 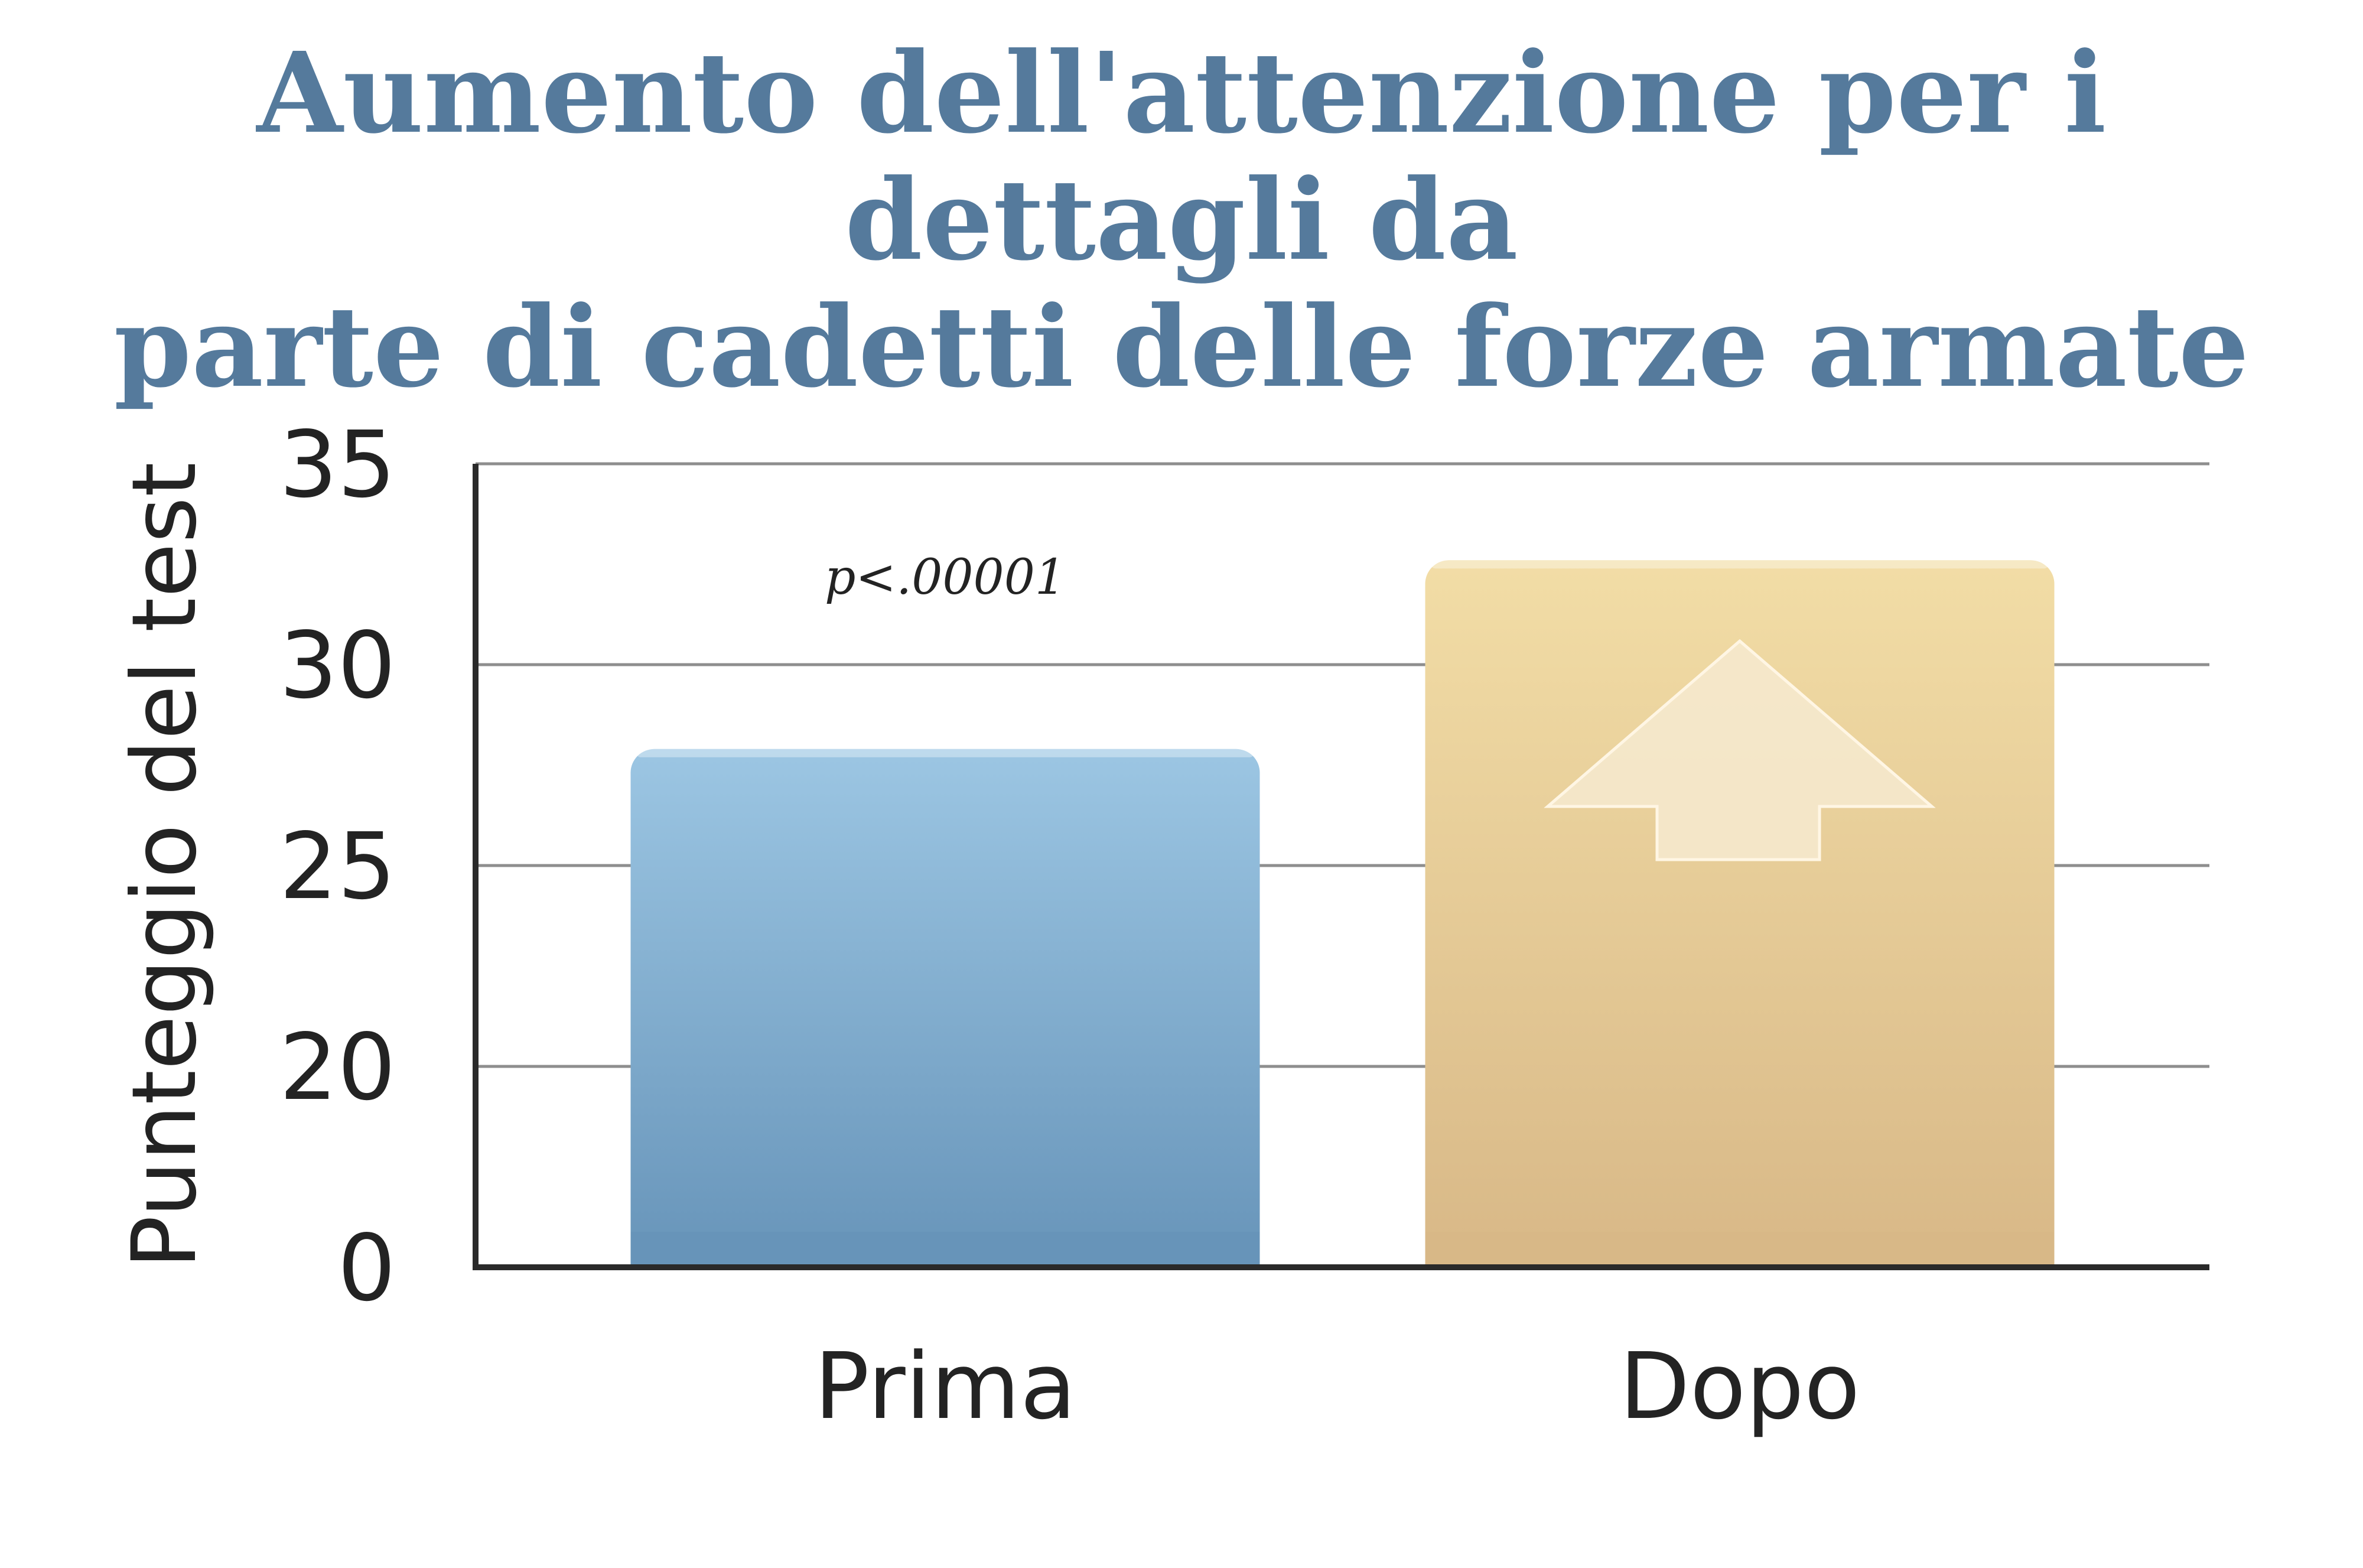 What do you see at coordinates (945, 1008) in the screenshot?
I see `bar-prima` at bounding box center [945, 1008].